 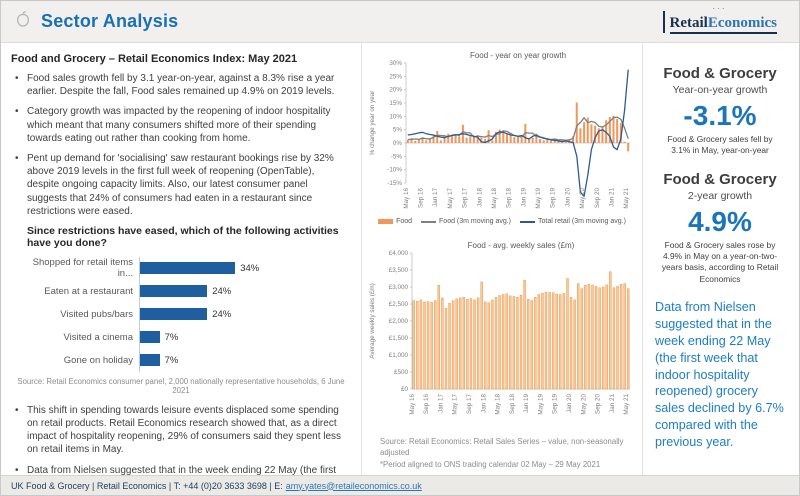 What do you see at coordinates (612, 197) in the screenshot?
I see `svg-text: Jan 21` at bounding box center [612, 197].